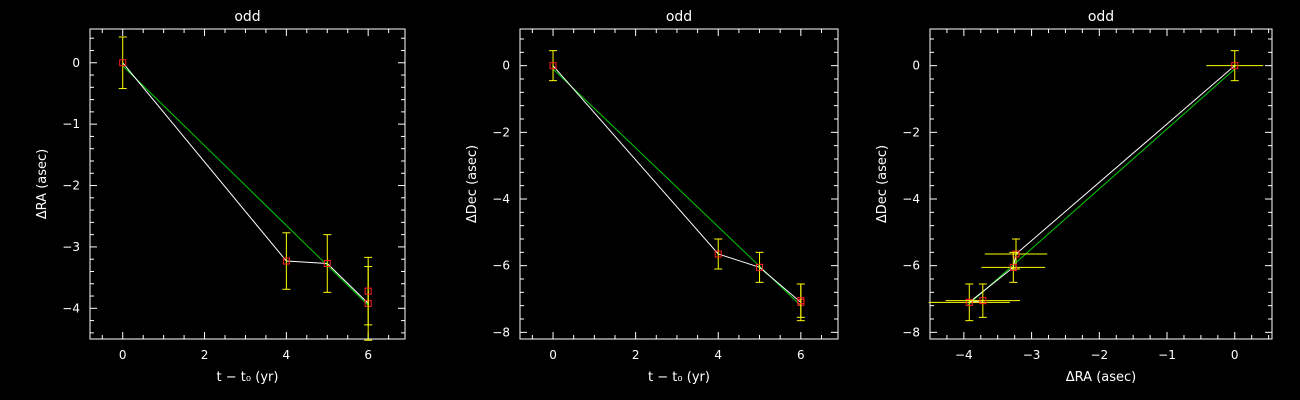 This screenshot has width=1300, height=400. I want to click on y-axis-label: ΔRA (asec), so click(42, 184).